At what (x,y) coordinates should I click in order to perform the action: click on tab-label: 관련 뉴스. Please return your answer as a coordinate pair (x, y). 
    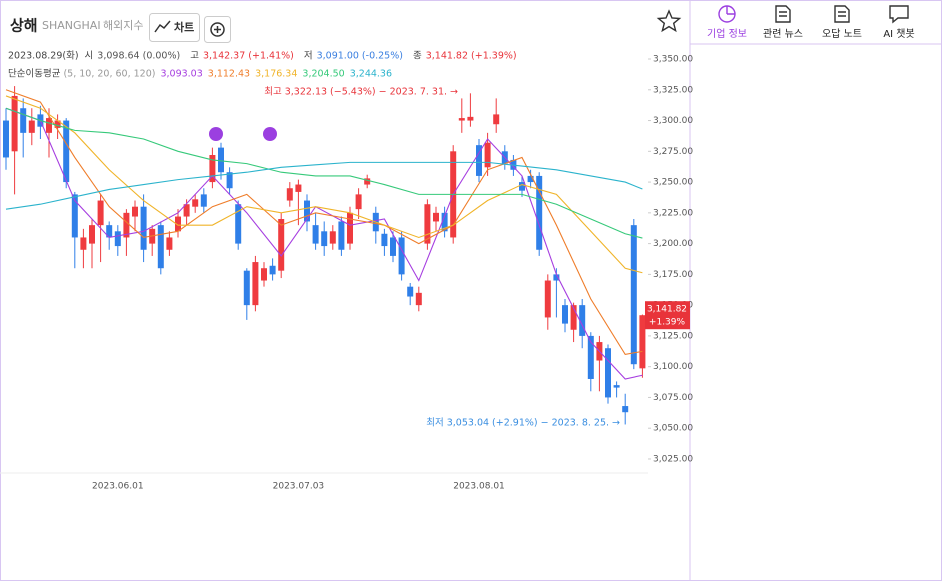
    Looking at the image, I should click on (783, 34).